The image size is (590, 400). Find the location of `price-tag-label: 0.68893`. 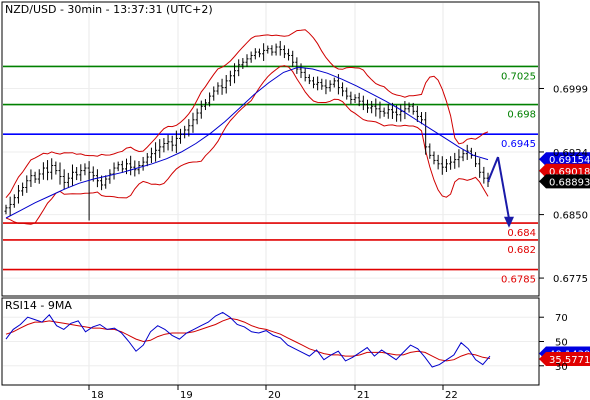

price-tag-label: 0.68893 is located at coordinates (569, 182).